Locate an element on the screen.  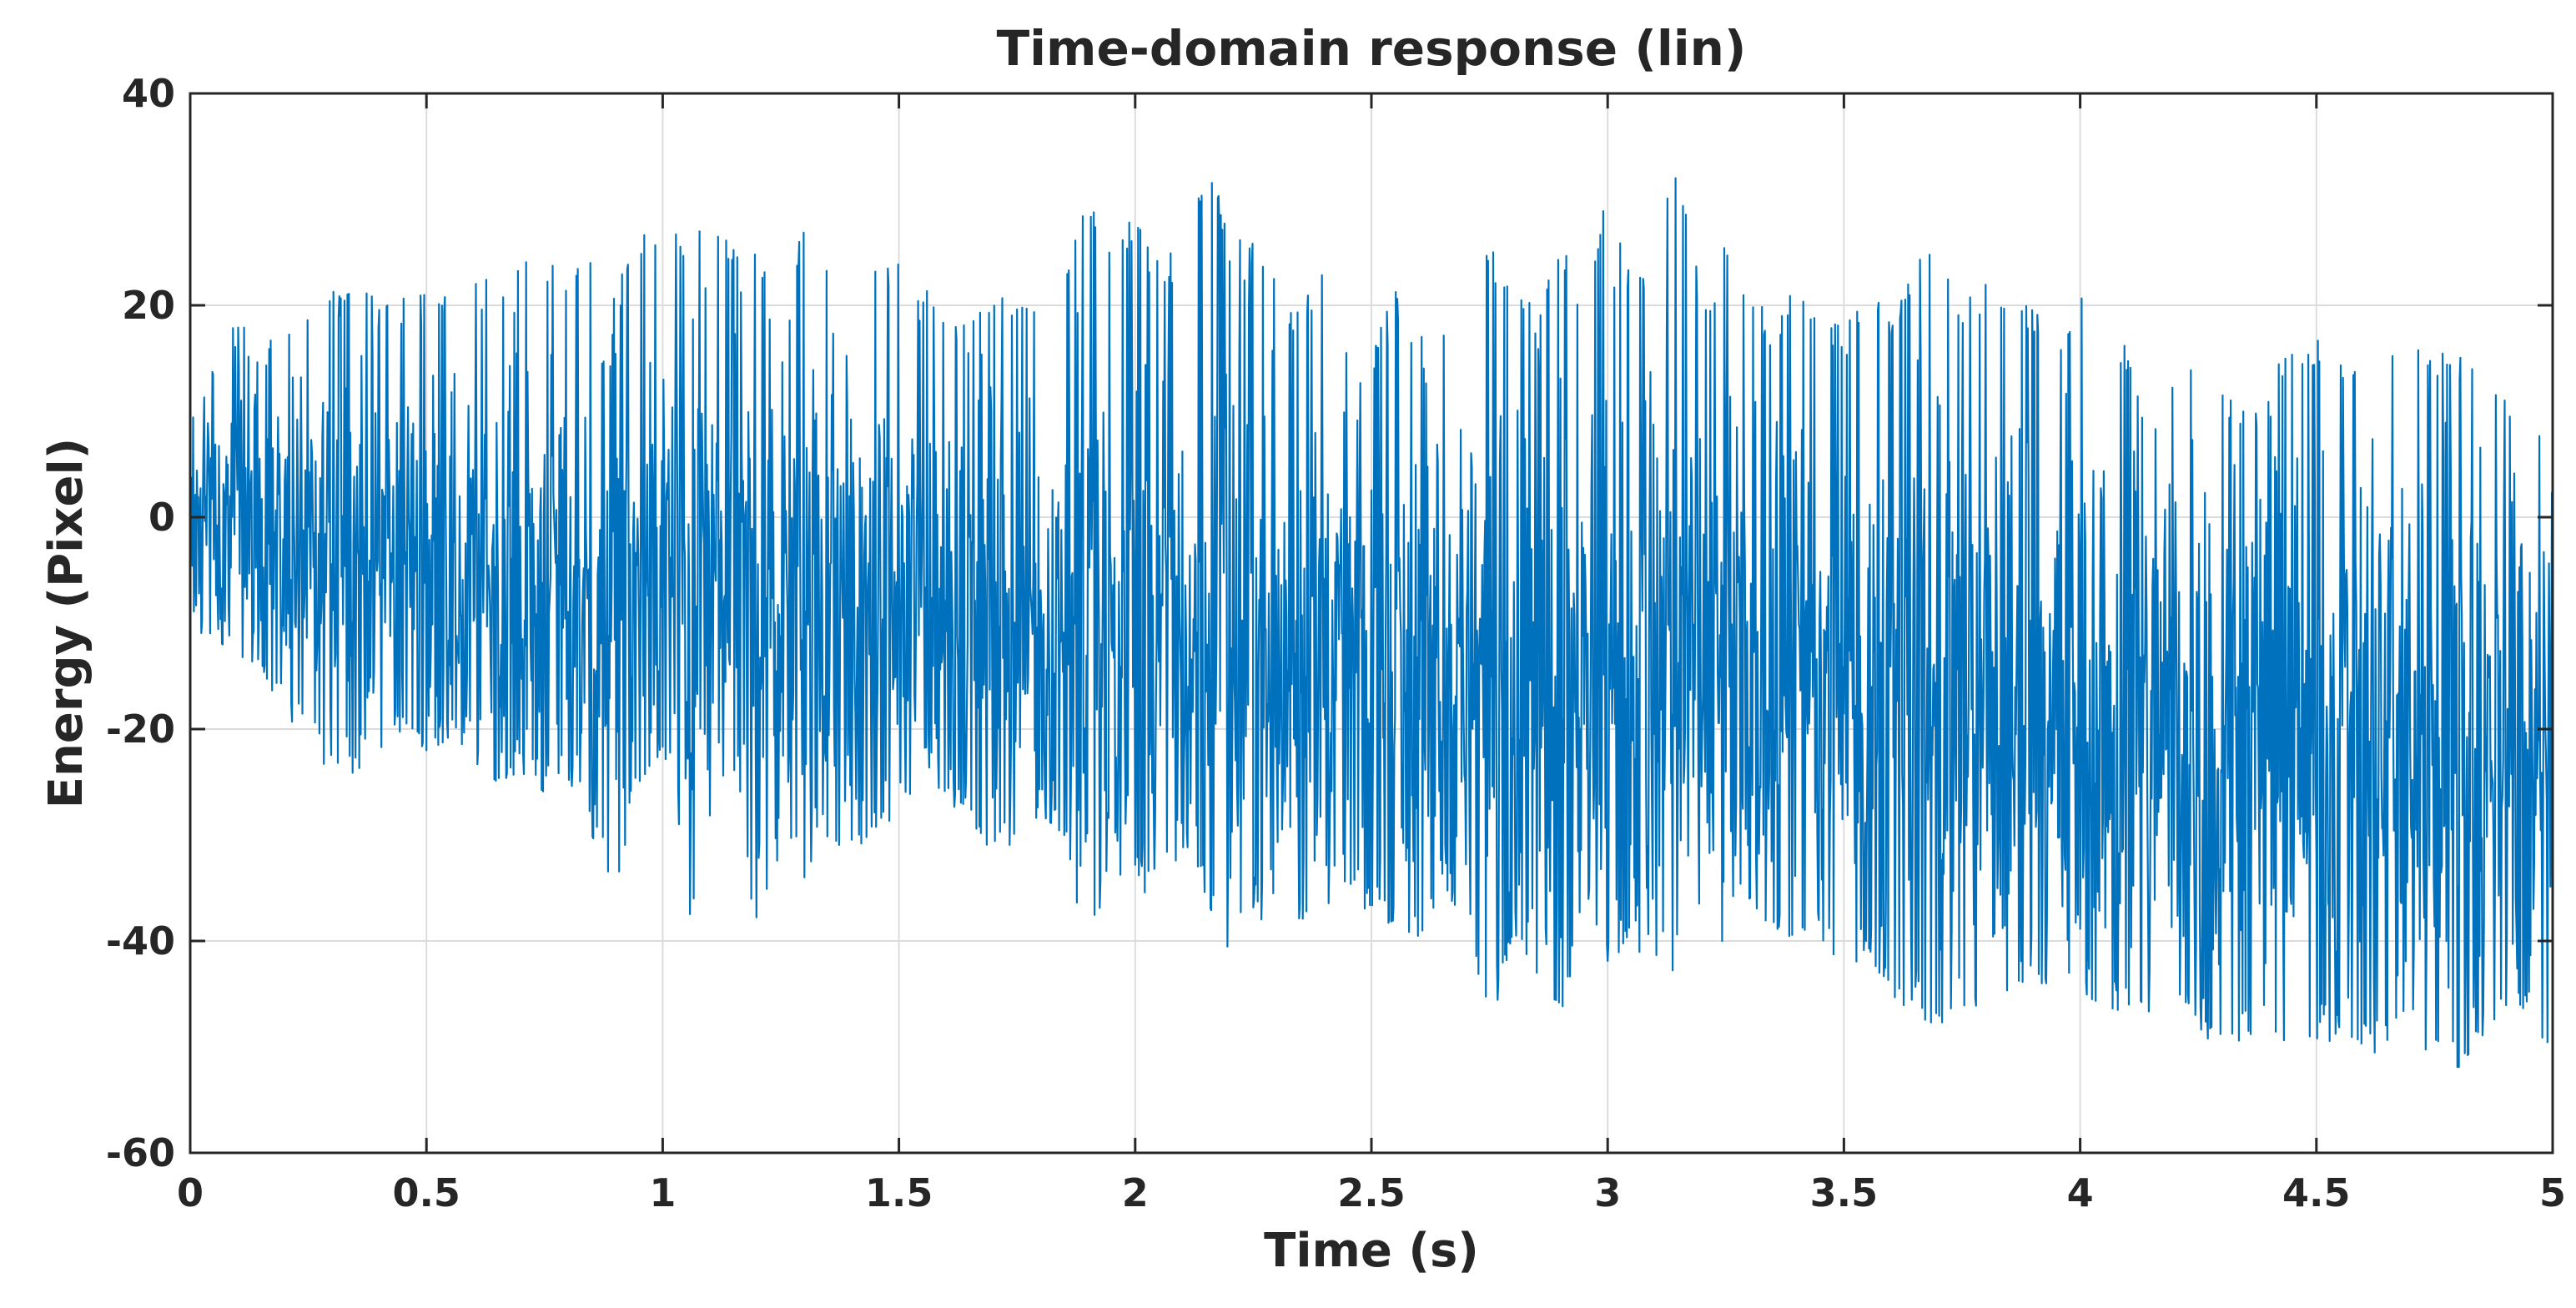
x-tick-label: 4.5 is located at coordinates (2316, 1192).